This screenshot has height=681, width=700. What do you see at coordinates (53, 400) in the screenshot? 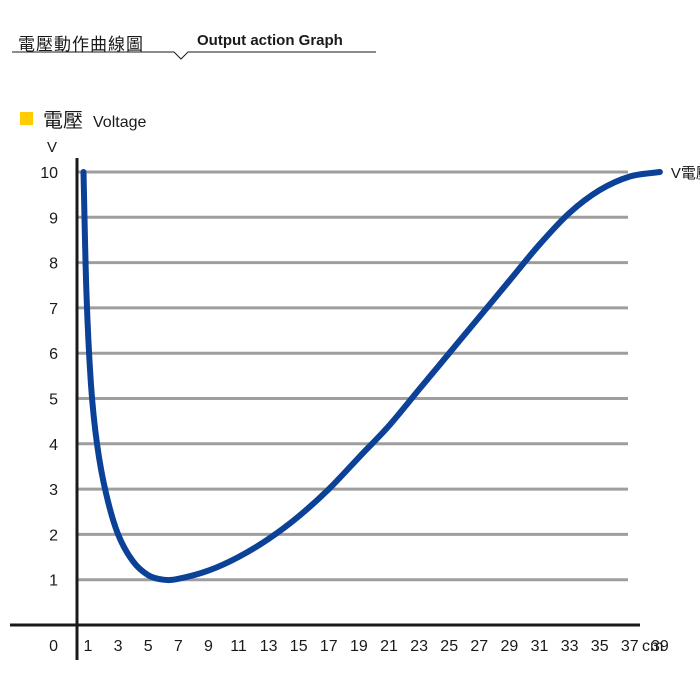
I see `y-tick-label-5: 5` at bounding box center [53, 400].